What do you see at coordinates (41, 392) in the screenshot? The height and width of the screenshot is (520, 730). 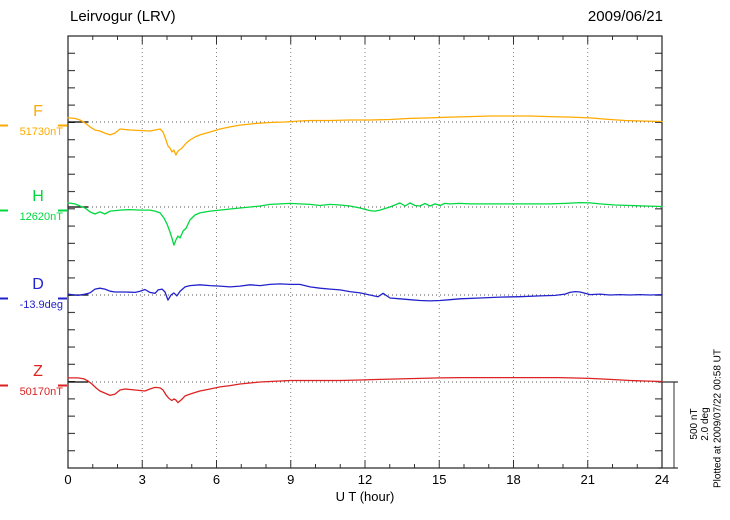 I see `trace-baseline-value-Z: 50170nT` at bounding box center [41, 392].